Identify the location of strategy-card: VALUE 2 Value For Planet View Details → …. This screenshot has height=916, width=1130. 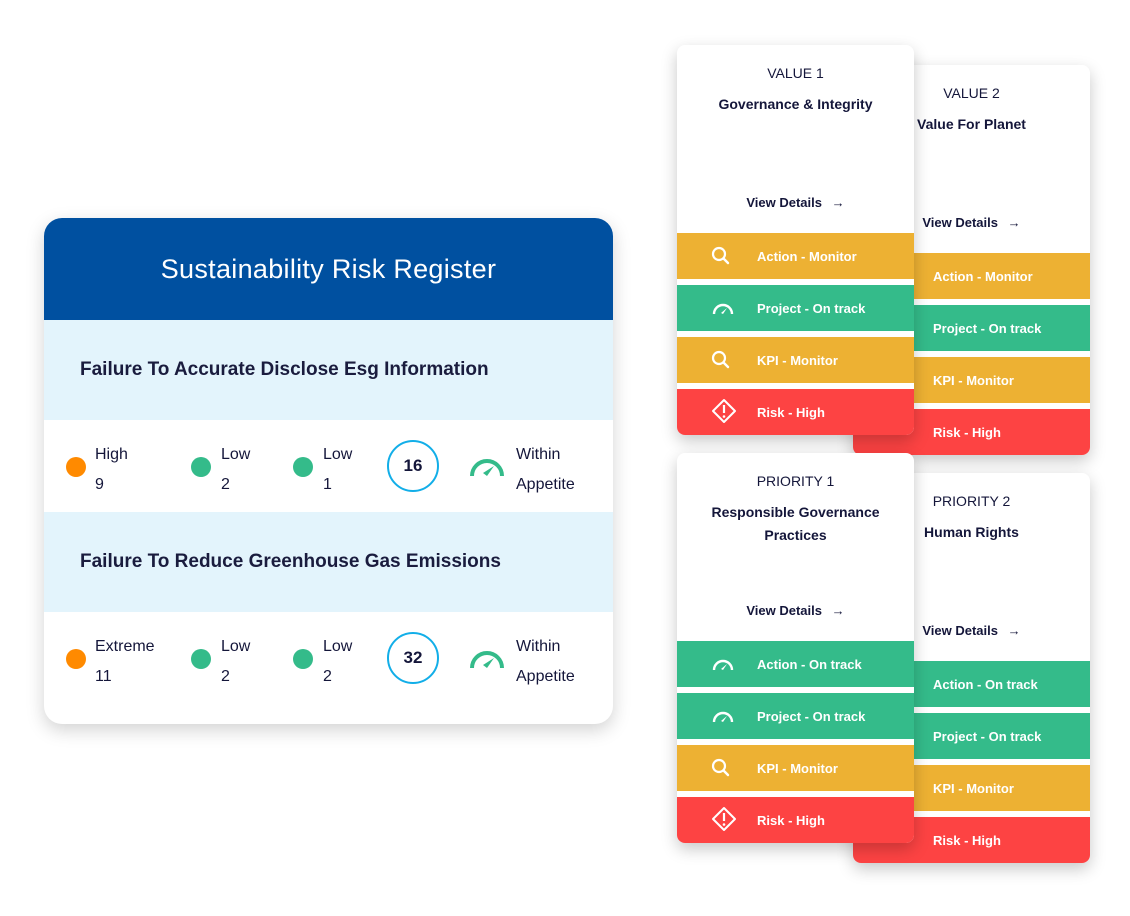
(971, 260).